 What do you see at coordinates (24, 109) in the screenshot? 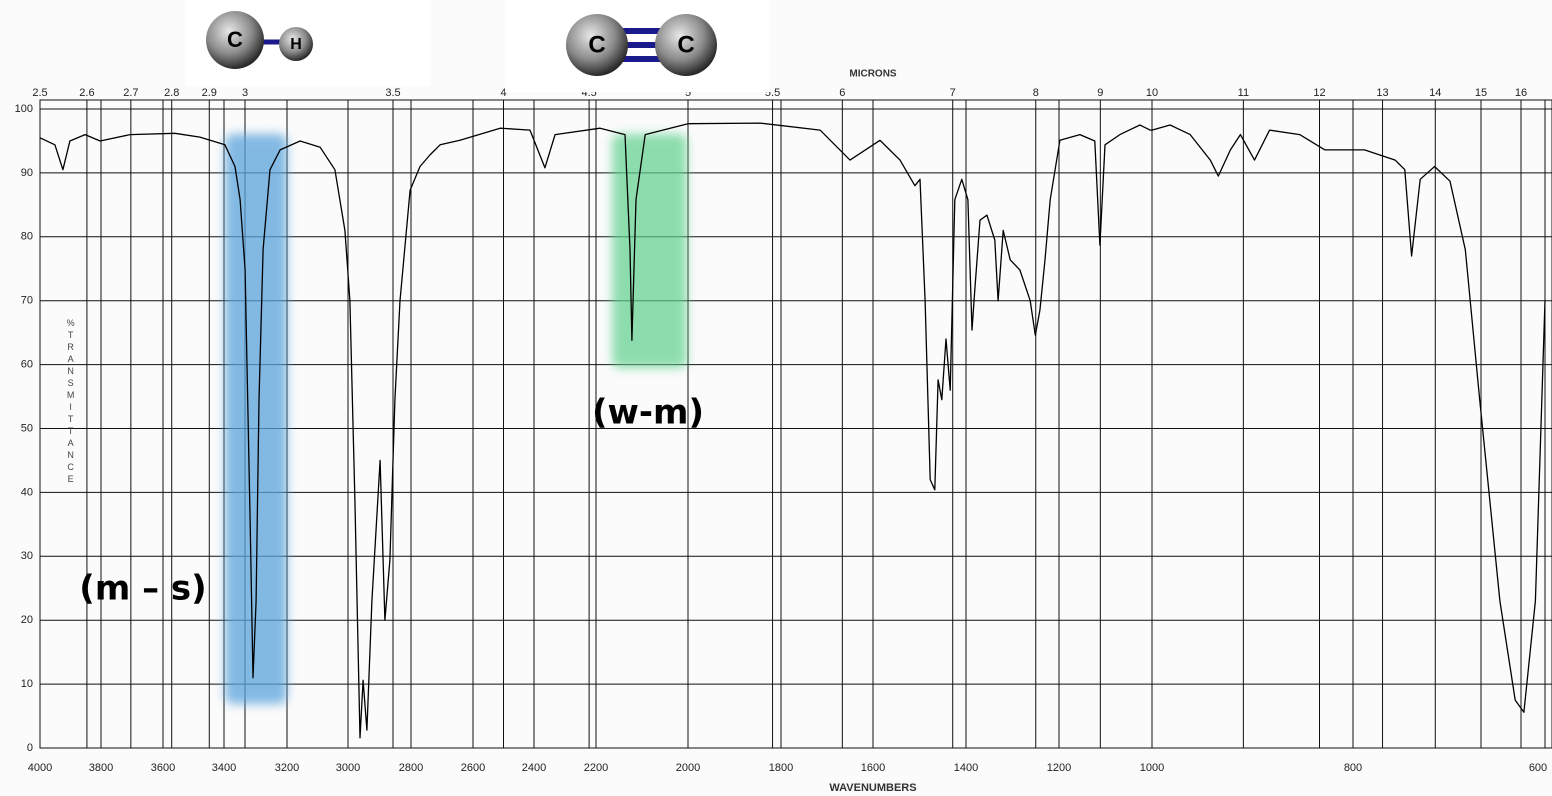
I see `y-tick-label: 100` at bounding box center [24, 109].